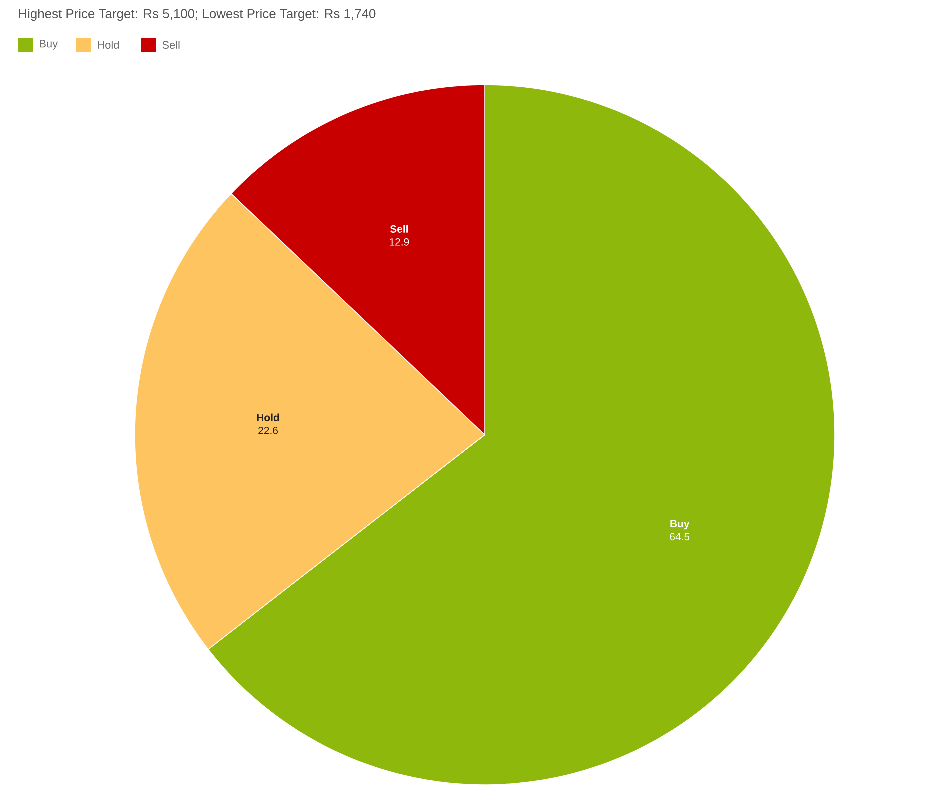 This screenshot has width=940, height=805. I want to click on slice-label: Buy, so click(680, 525).